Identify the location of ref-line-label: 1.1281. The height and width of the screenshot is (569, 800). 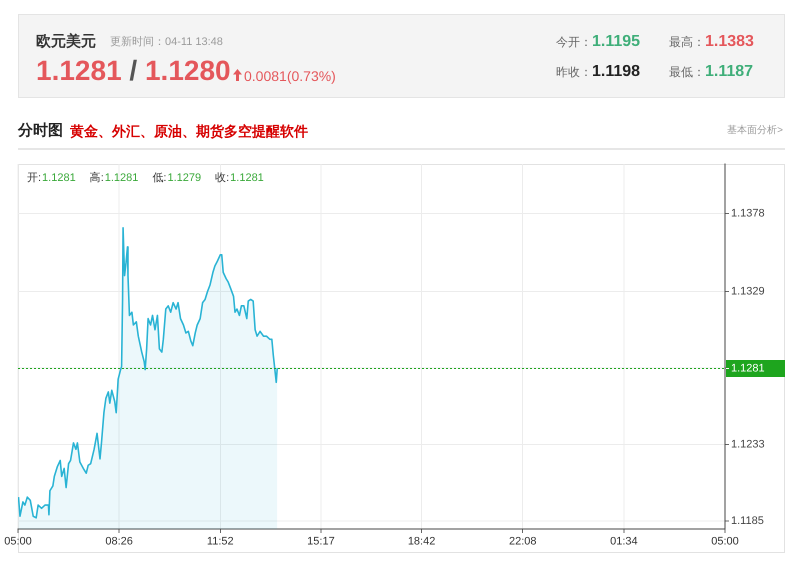
(748, 368).